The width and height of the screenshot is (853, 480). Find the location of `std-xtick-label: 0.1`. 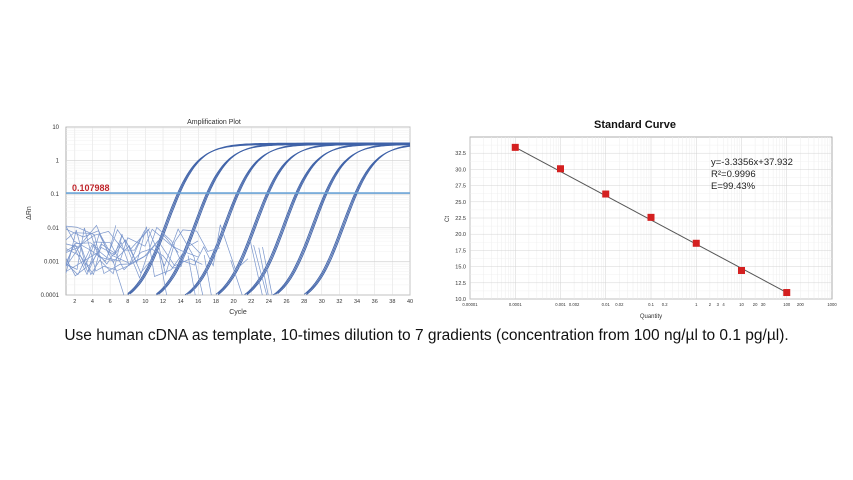

std-xtick-label: 0.1 is located at coordinates (651, 304).